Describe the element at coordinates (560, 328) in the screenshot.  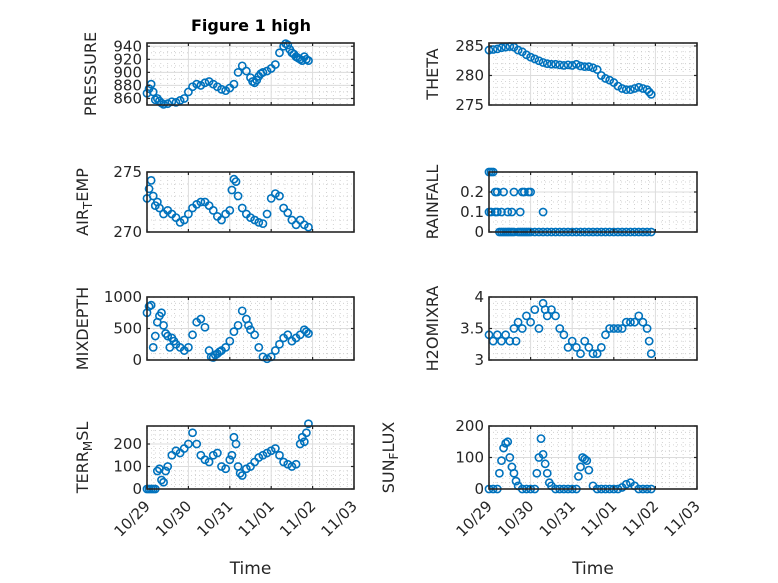
I see `subplot-h2omixra: 3 3.5 4 H2OMIXRA` at that location.